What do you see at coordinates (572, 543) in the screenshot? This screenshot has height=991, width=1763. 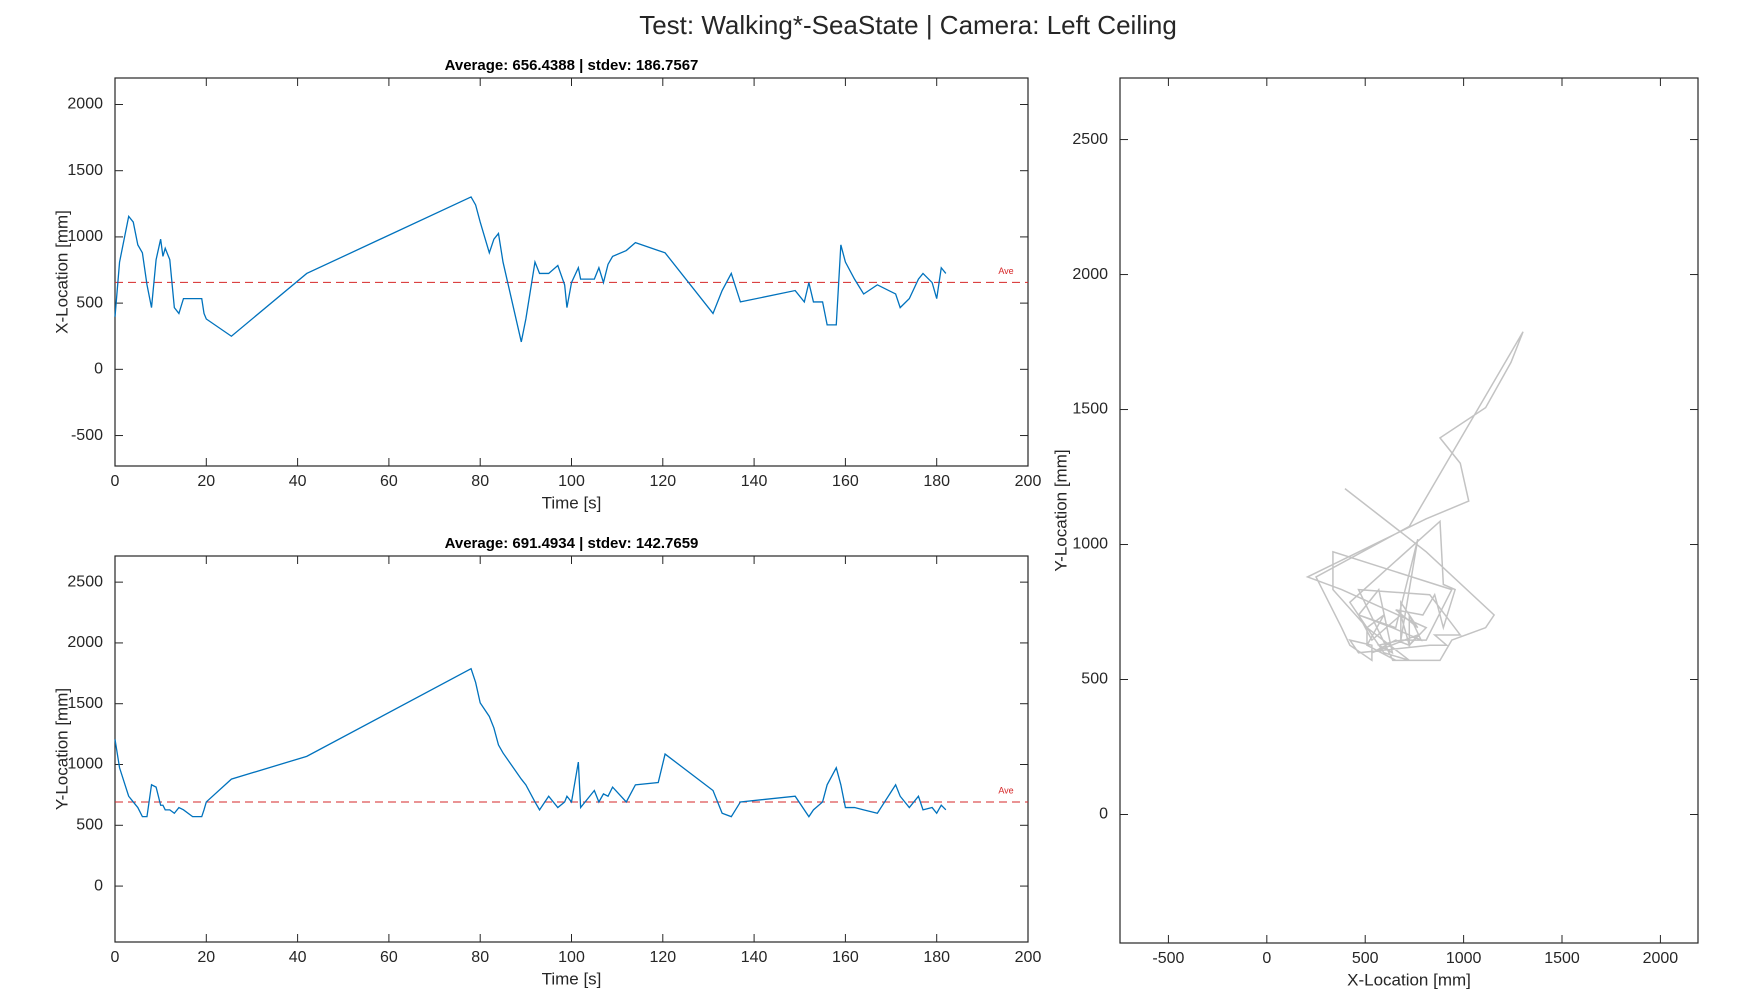 I see `axes-title: Average: 691.4934 | stdev: 142.7659` at bounding box center [572, 543].